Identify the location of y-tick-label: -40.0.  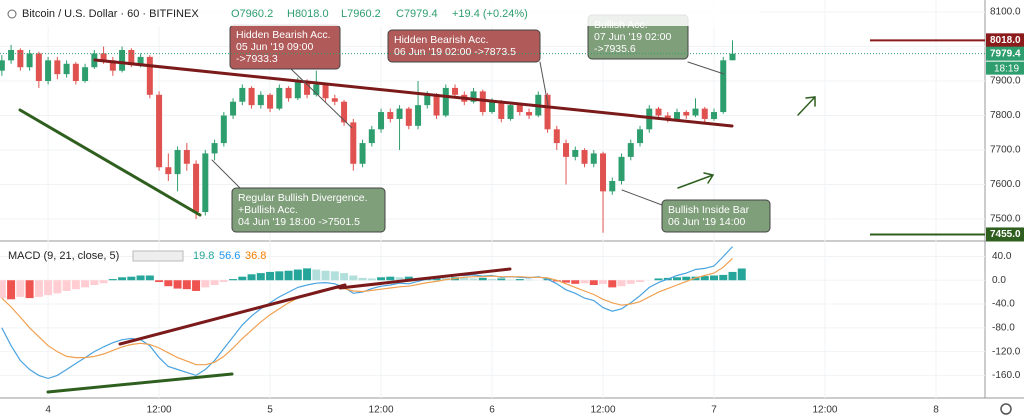
(1003, 304).